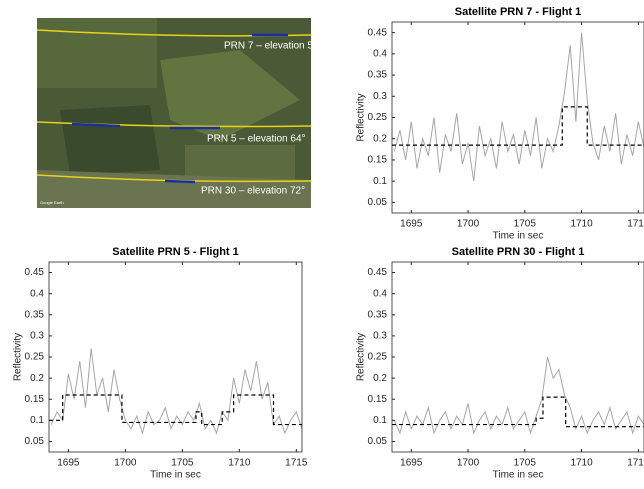 This screenshot has width=644, height=489. I want to click on trees, so click(110, 140).